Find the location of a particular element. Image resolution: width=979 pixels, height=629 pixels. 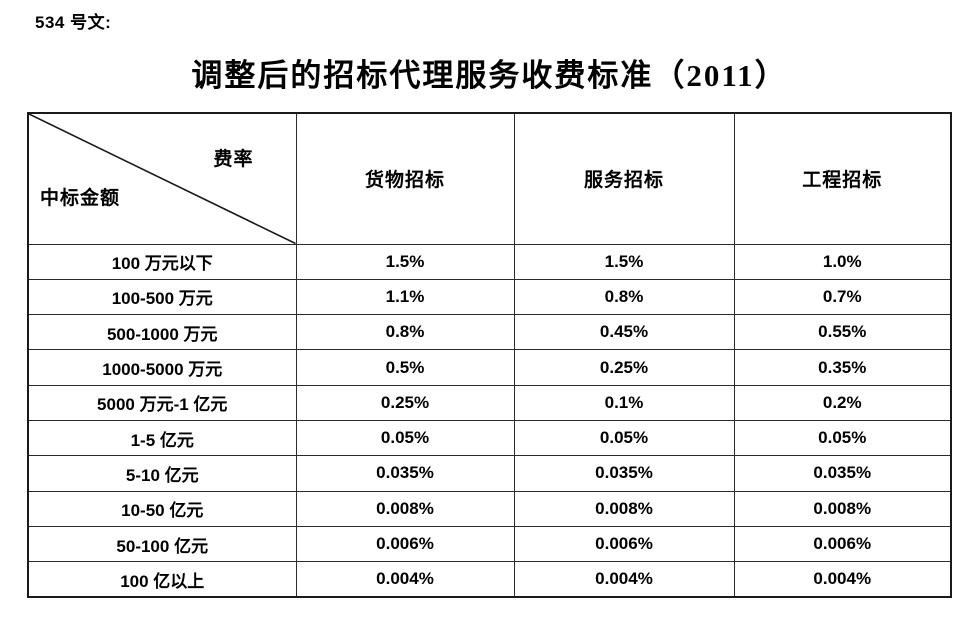

table-row: 5-10 亿元 0.035% 0.035% 0.035% is located at coordinates (489, 473).